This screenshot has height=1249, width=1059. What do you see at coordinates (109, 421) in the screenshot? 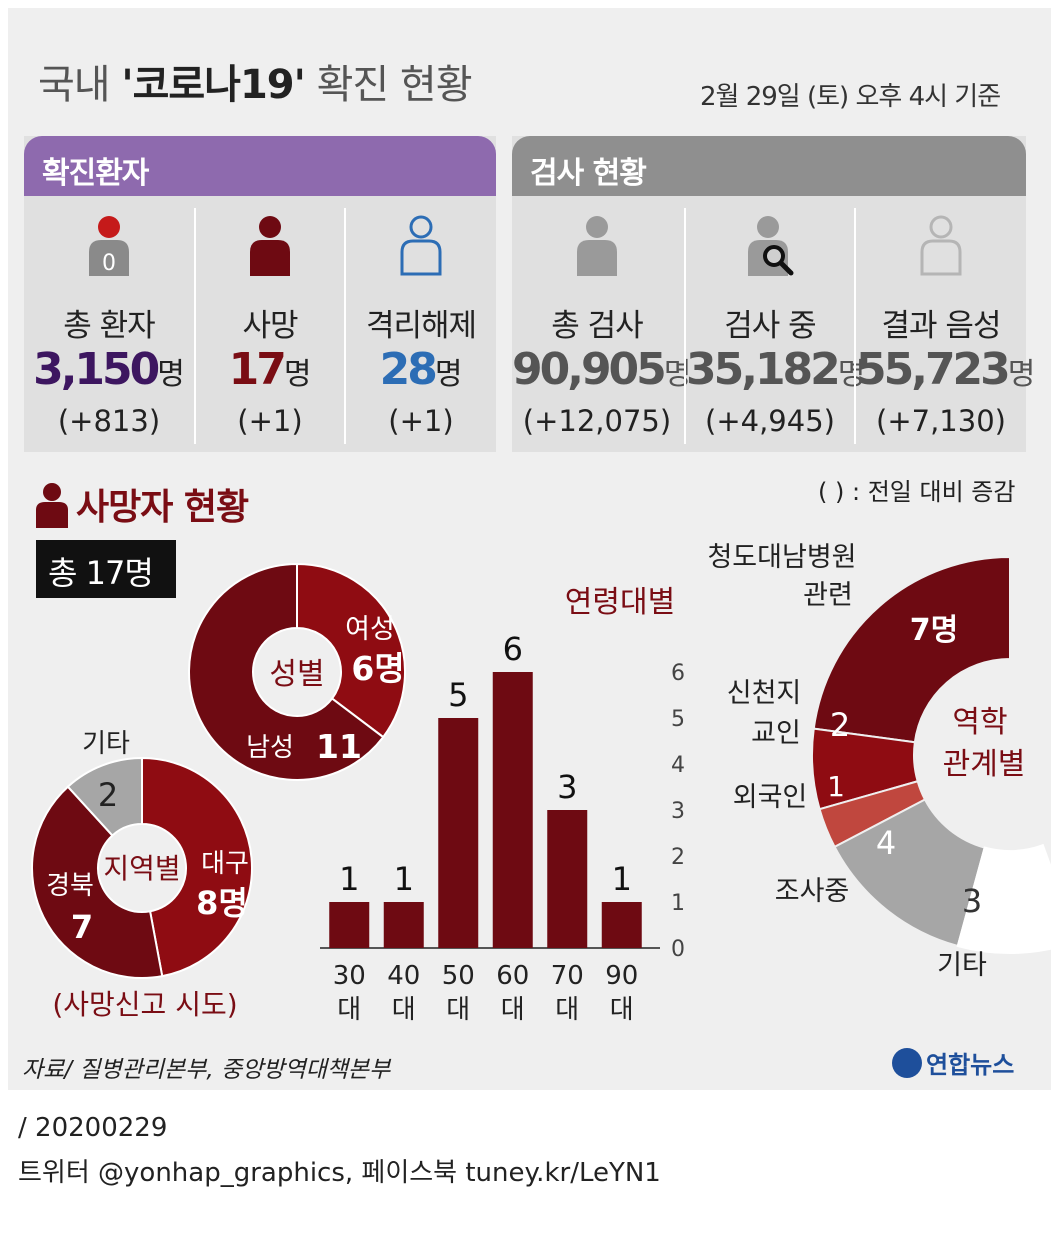
I see `stat-change: (+813)` at bounding box center [109, 421].